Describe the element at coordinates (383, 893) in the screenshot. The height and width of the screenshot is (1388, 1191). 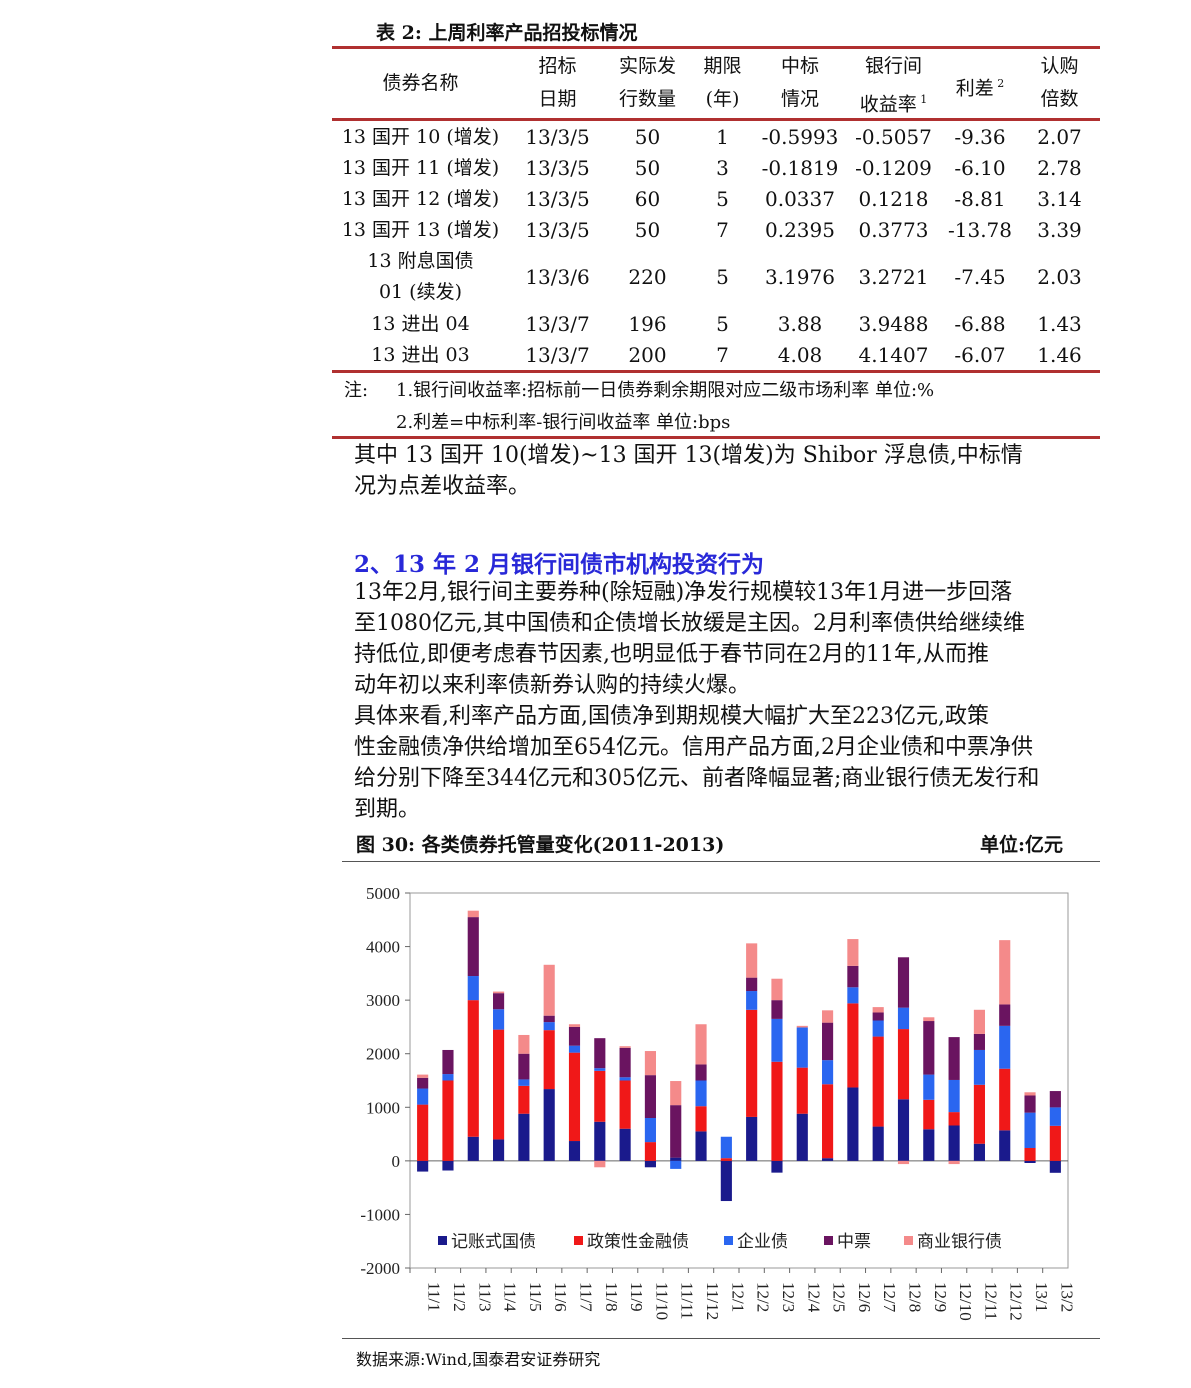
I see `y-tick-label: 5000` at that location.